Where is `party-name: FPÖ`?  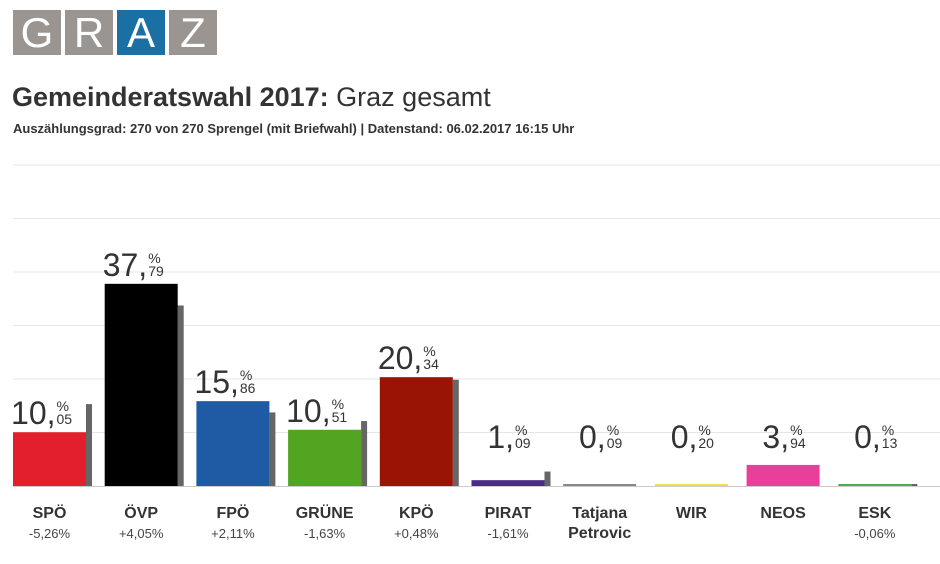 party-name: FPÖ is located at coordinates (232, 512).